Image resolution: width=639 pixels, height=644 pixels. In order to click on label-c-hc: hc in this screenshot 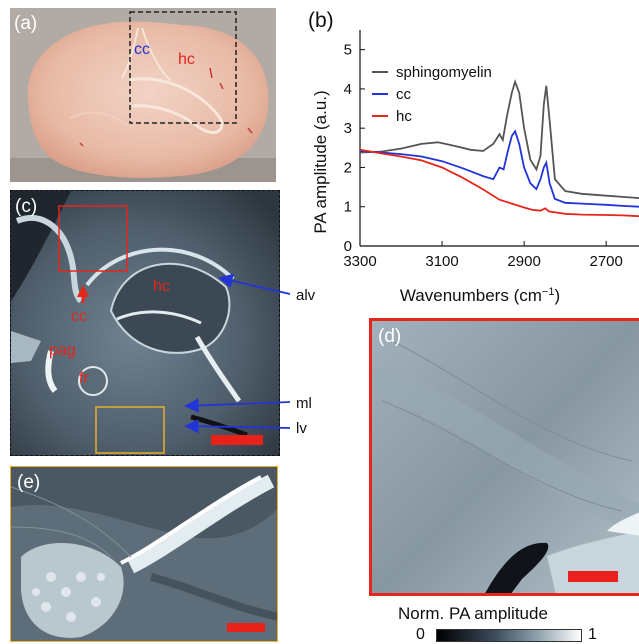, I will do `click(161, 286)`.